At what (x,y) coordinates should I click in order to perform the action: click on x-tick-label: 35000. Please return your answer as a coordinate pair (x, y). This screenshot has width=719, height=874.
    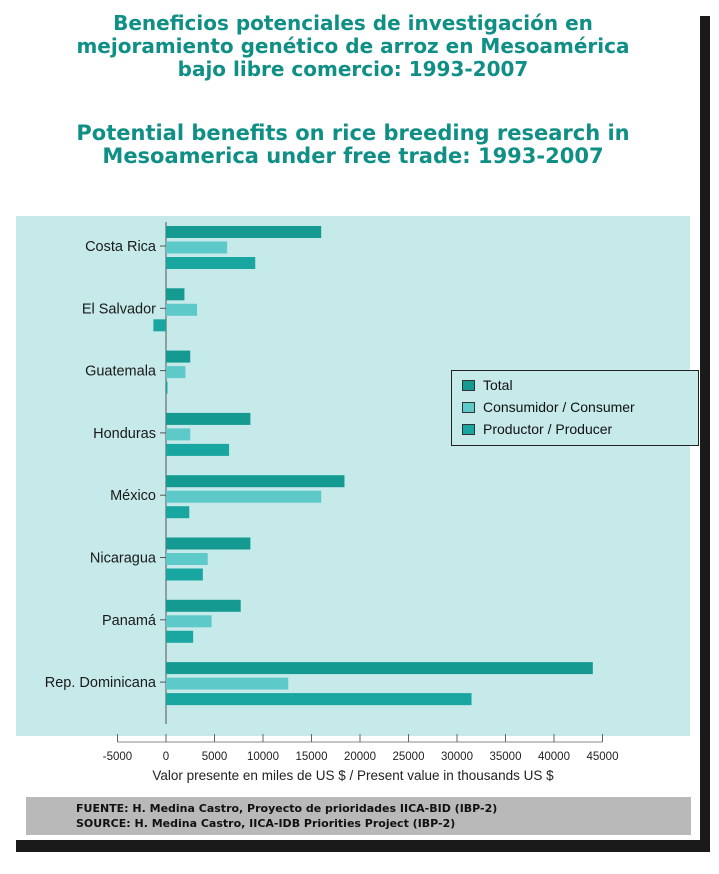
    Looking at the image, I should click on (506, 757).